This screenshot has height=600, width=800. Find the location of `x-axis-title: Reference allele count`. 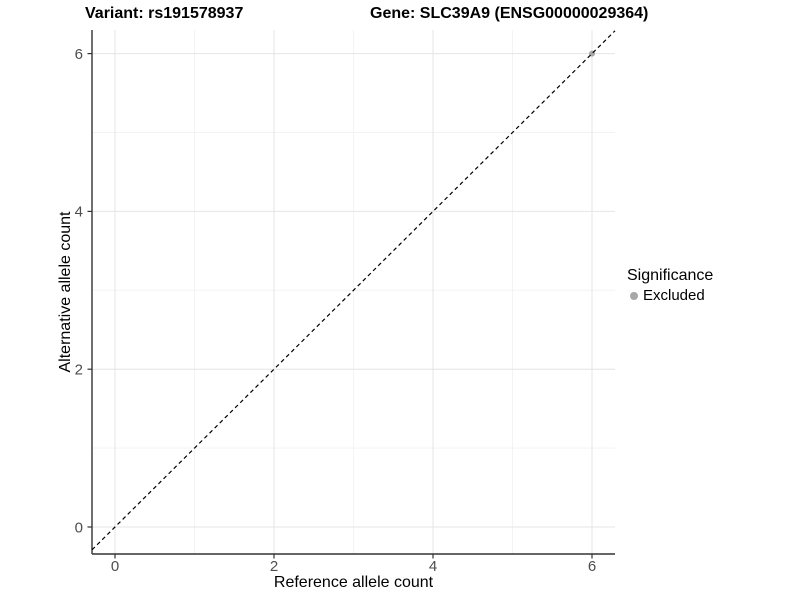

x-axis-title: Reference allele count is located at coordinates (353, 582).